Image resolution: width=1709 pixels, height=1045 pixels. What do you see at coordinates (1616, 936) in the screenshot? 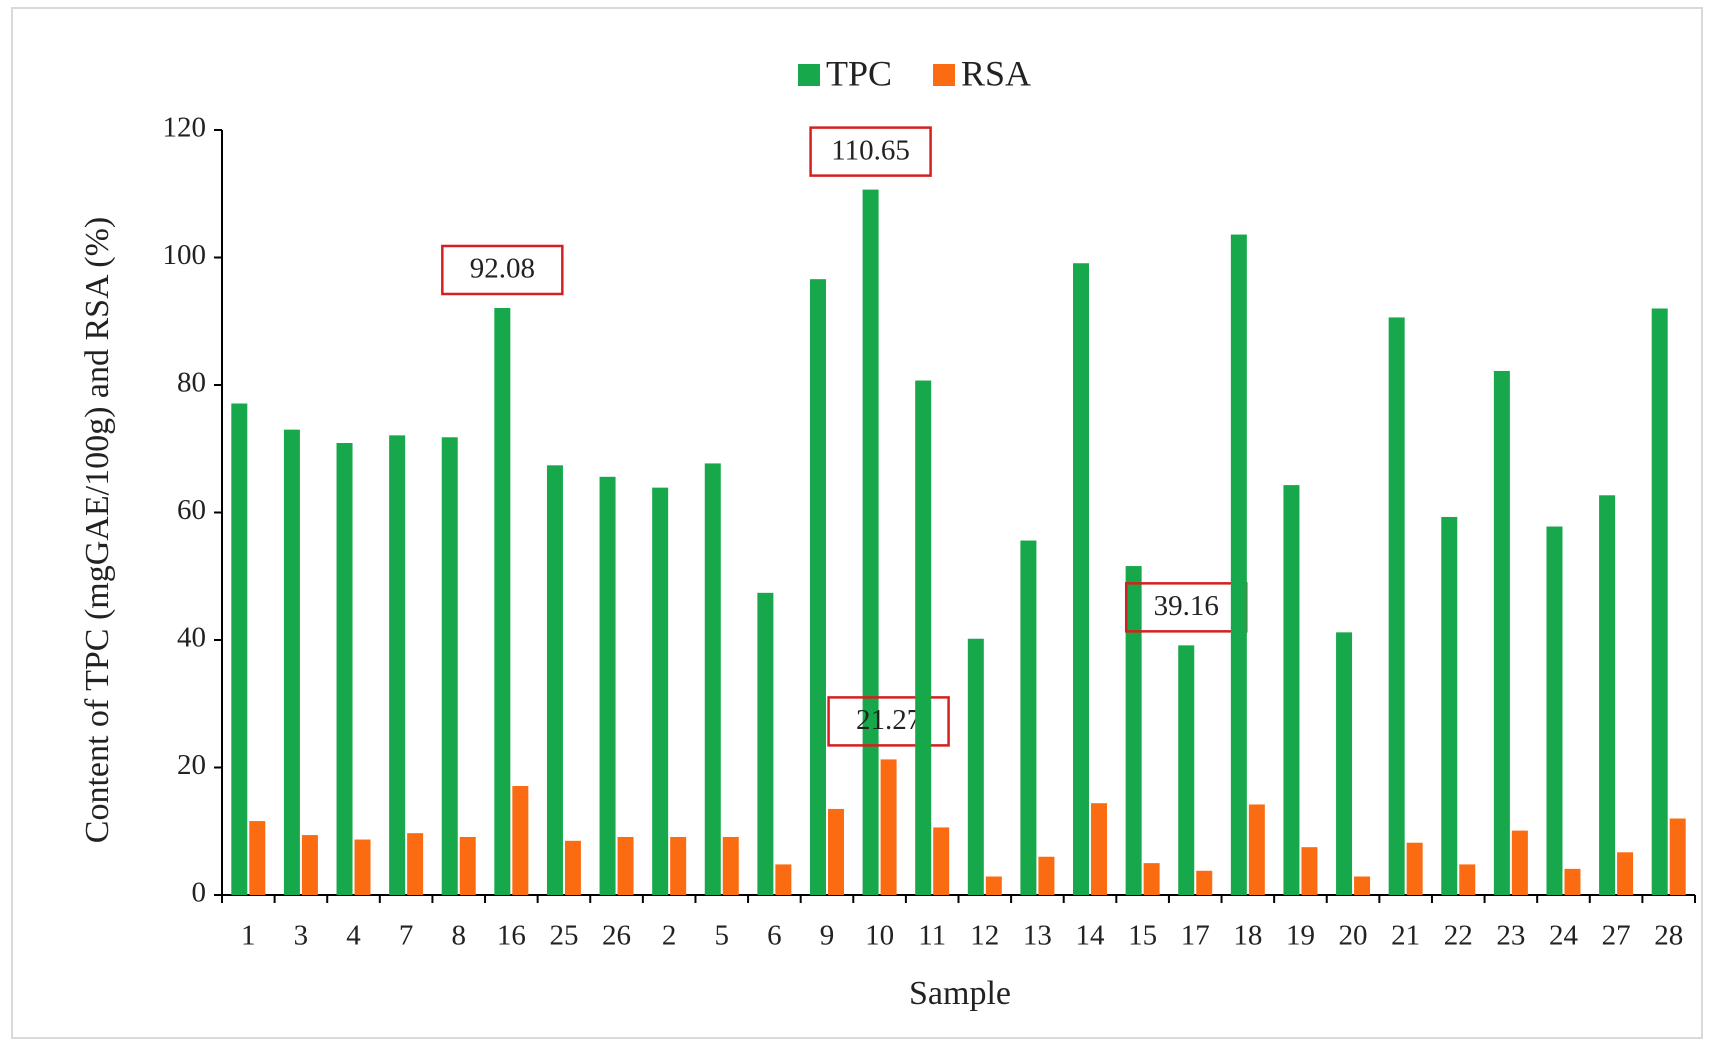
I see `x-tick-label: 27` at bounding box center [1616, 936].